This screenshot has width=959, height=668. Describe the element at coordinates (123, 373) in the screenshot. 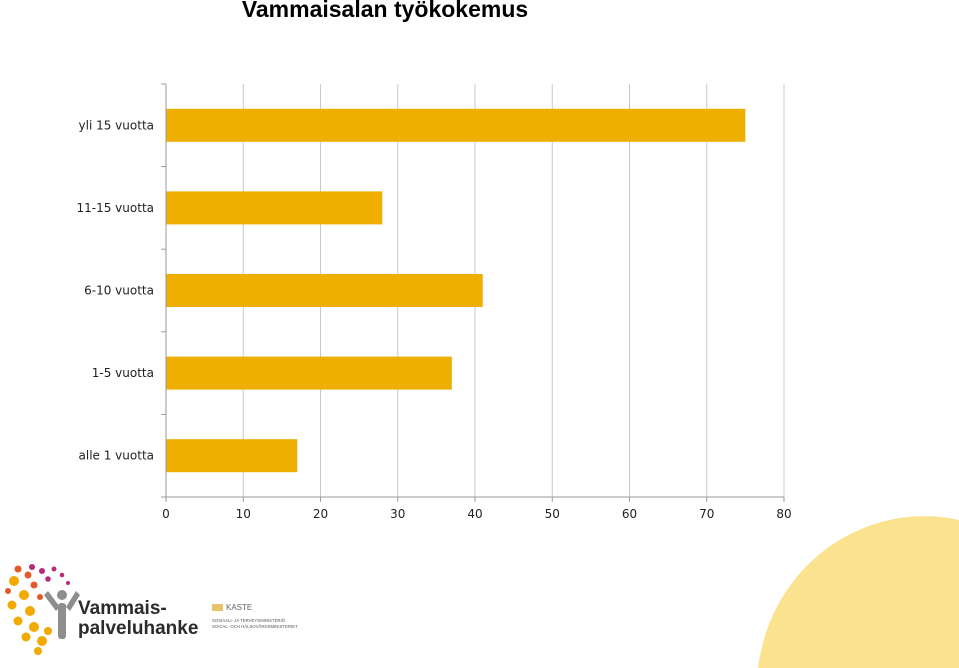

I see `category-label: 1-5 vuotta` at that location.